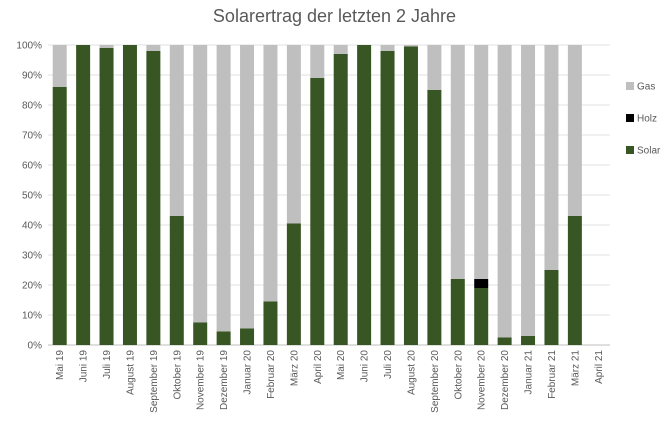 This screenshot has height=430, width=669. I want to click on x-tick-label: September 19, so click(154, 381).